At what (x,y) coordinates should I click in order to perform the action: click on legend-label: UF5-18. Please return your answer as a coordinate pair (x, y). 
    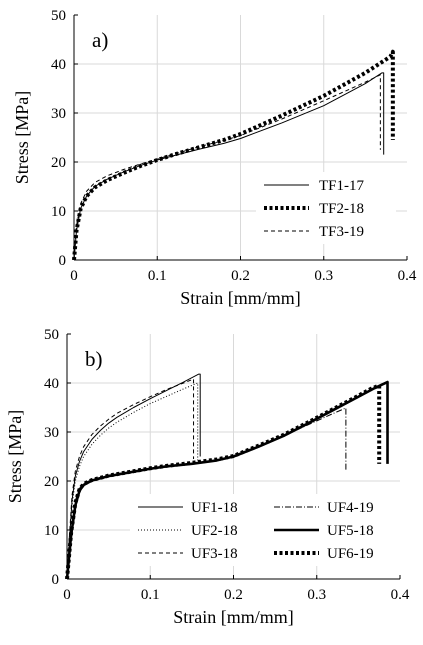
    Looking at the image, I should click on (350, 531).